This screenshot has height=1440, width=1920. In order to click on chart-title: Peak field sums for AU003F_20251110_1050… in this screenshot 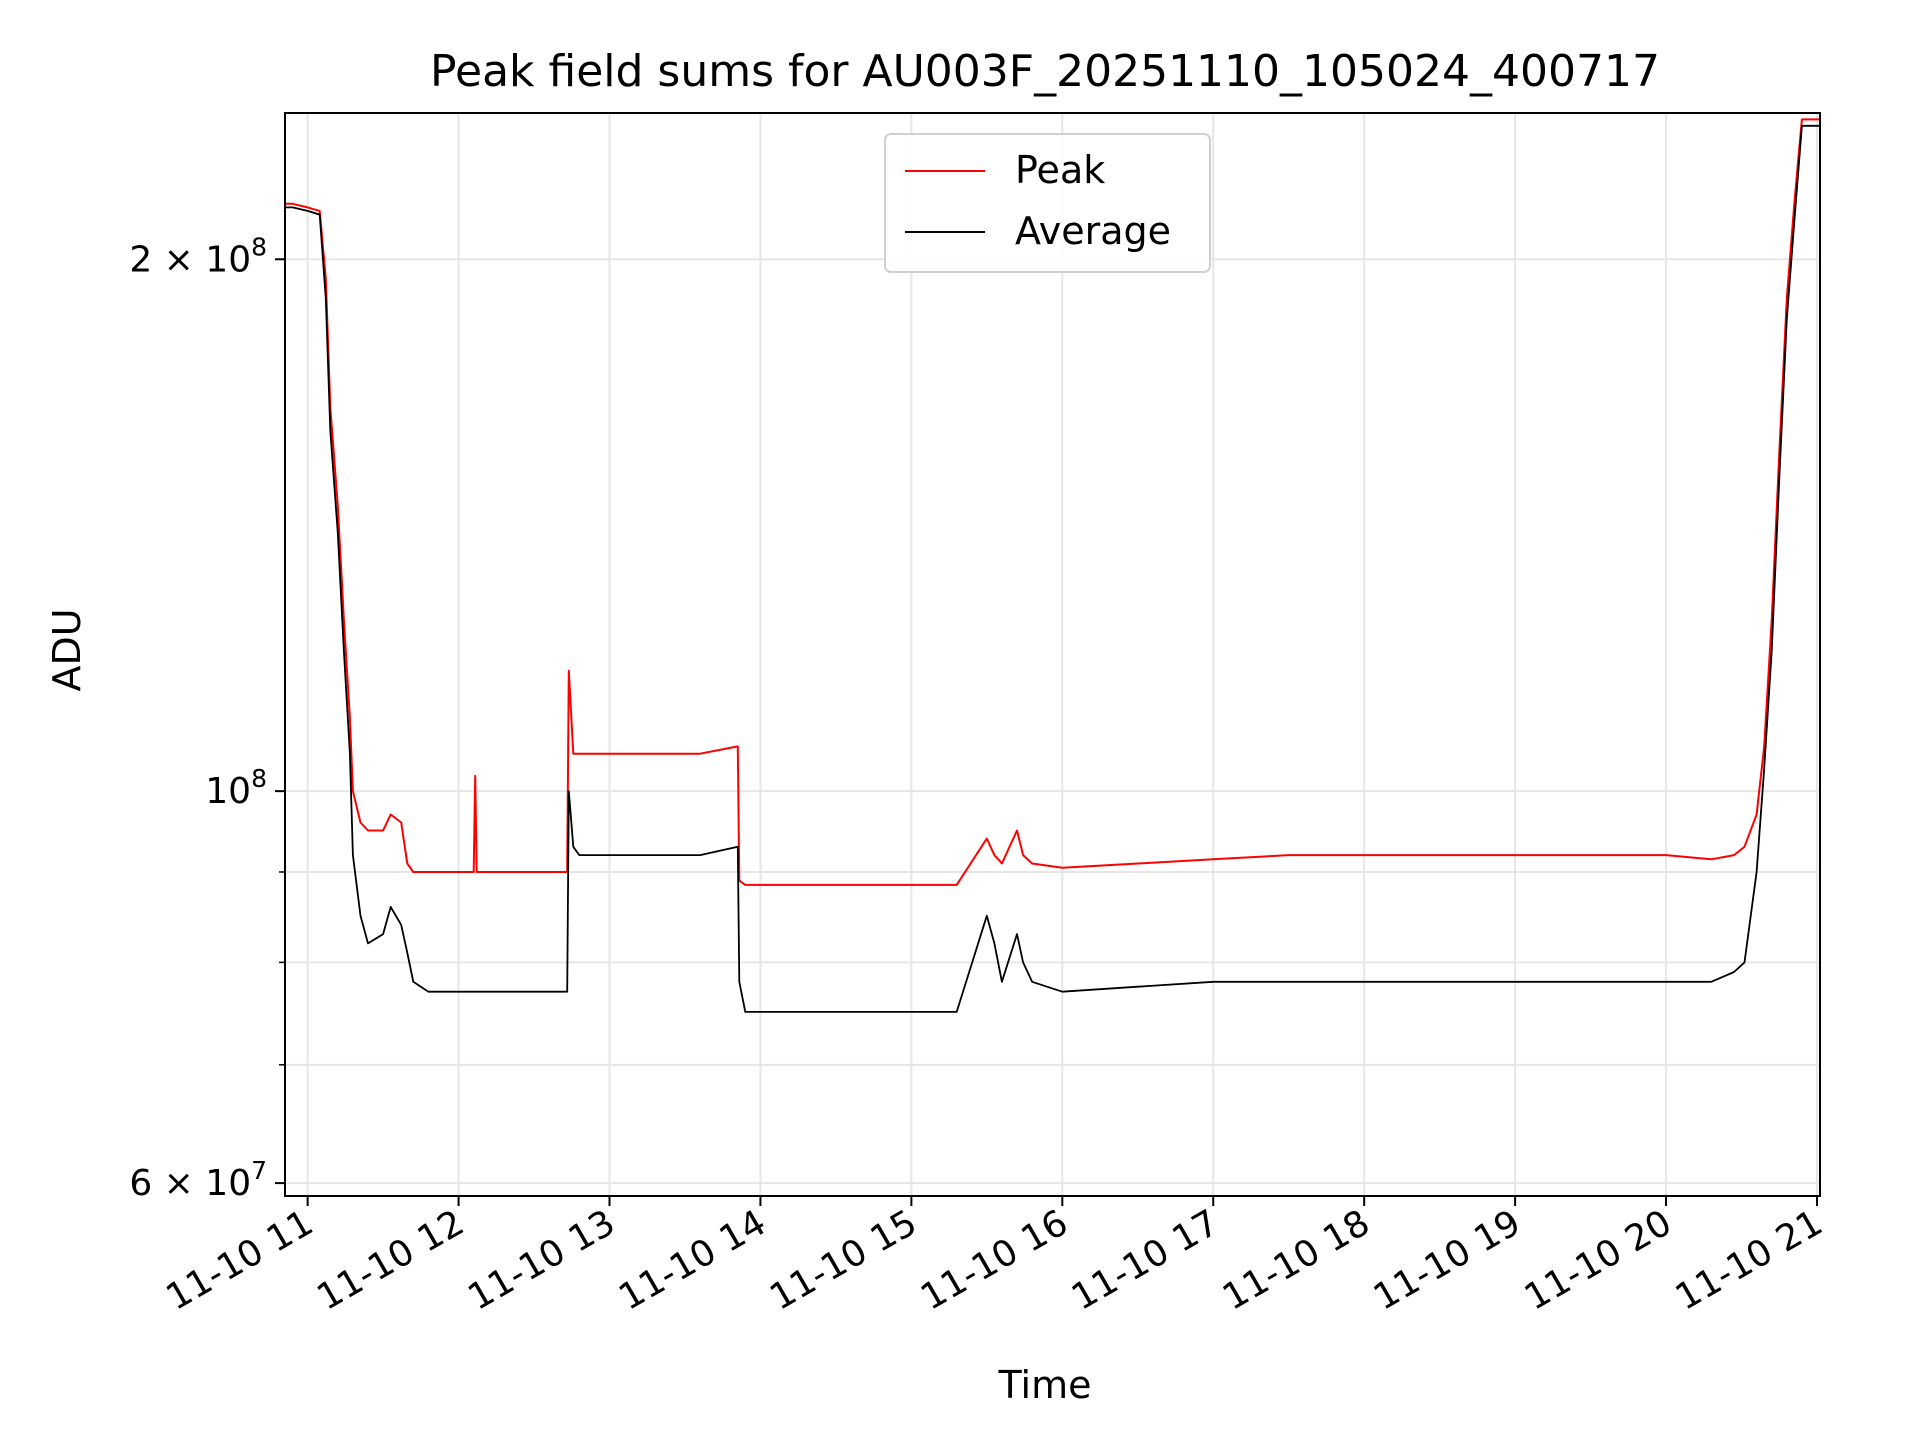, I will do `click(1045, 71)`.